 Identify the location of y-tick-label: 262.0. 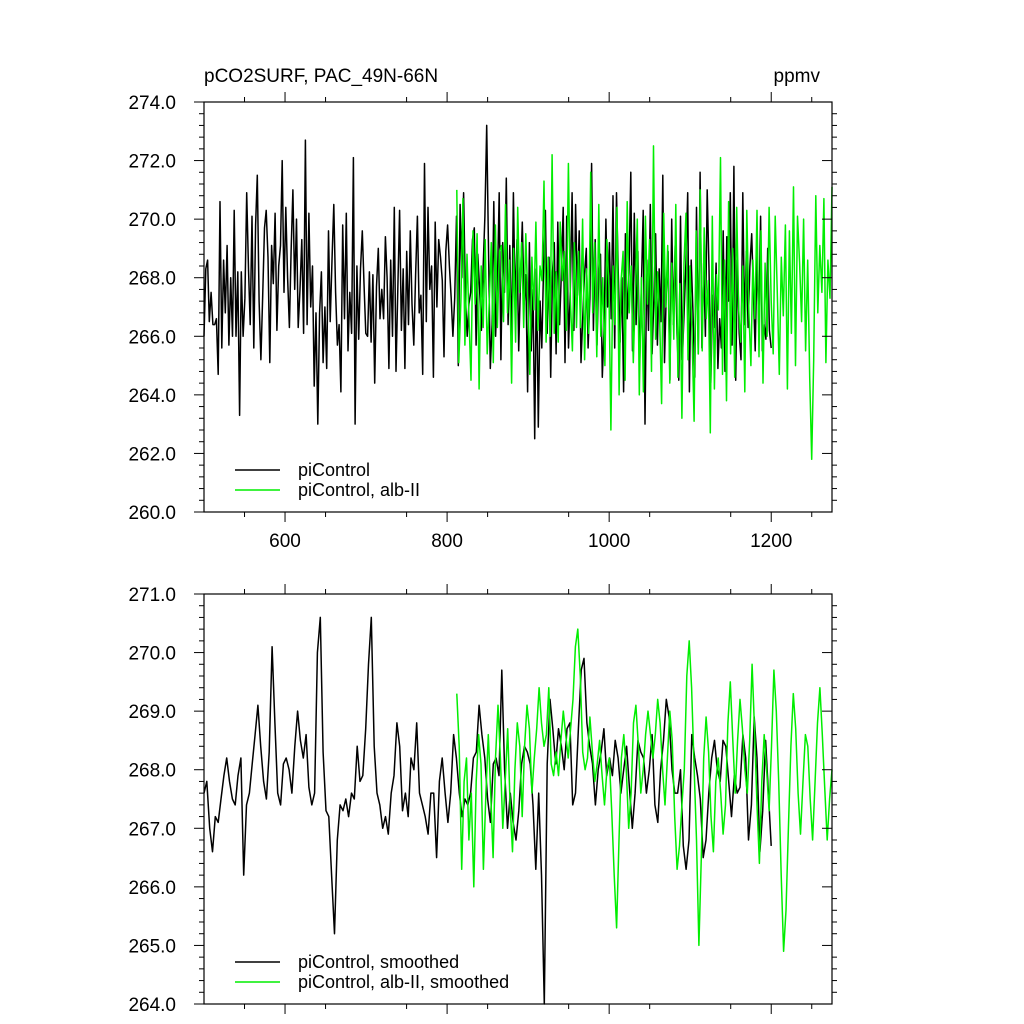
(152, 454).